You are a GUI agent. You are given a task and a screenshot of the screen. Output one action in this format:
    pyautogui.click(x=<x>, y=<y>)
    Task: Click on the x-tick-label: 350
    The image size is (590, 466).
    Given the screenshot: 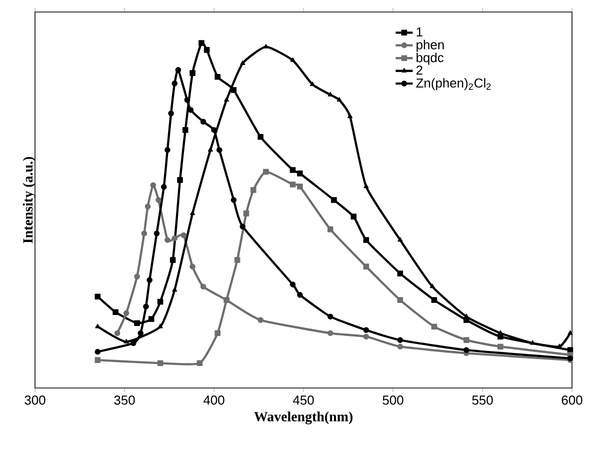 What is the action you would take?
    pyautogui.click(x=124, y=400)
    